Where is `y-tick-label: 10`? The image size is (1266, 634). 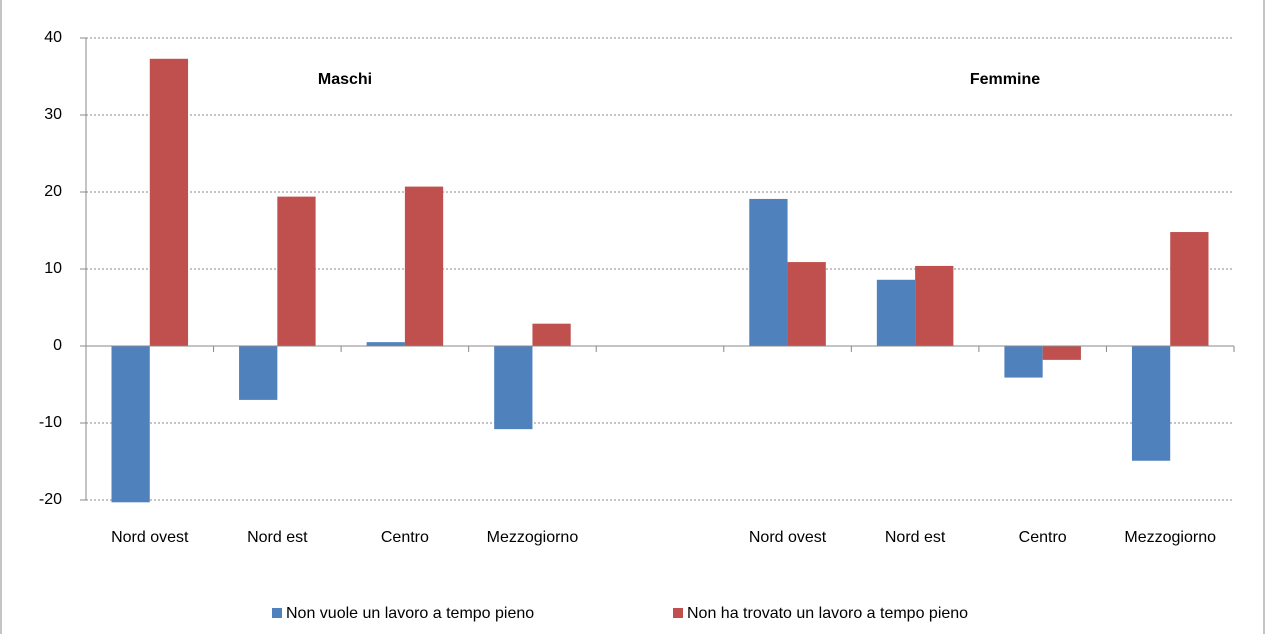 y-tick-label: 10 is located at coordinates (53, 268).